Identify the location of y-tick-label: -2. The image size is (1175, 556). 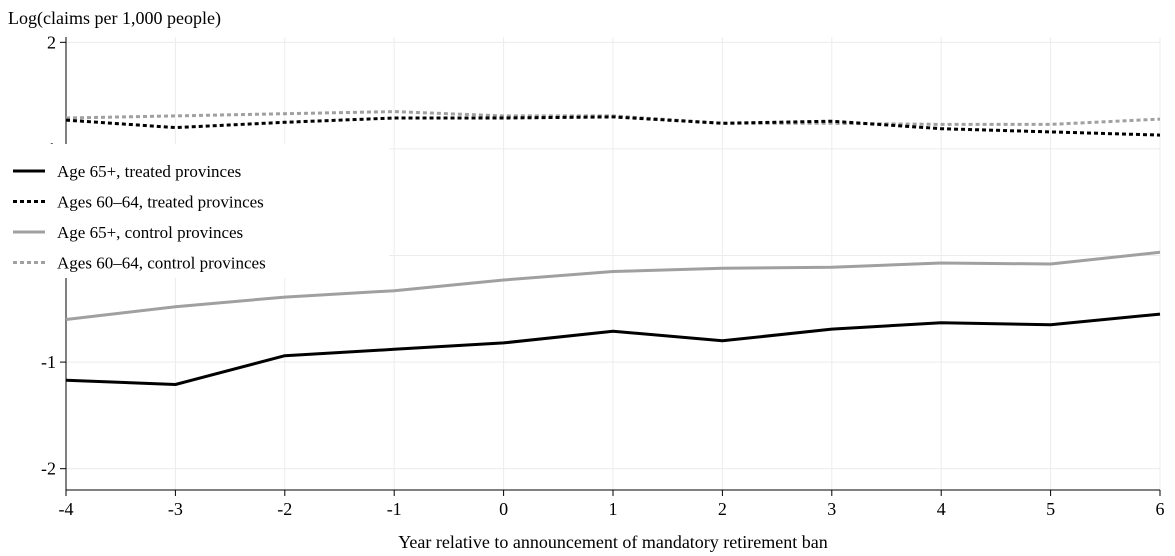
(48, 469).